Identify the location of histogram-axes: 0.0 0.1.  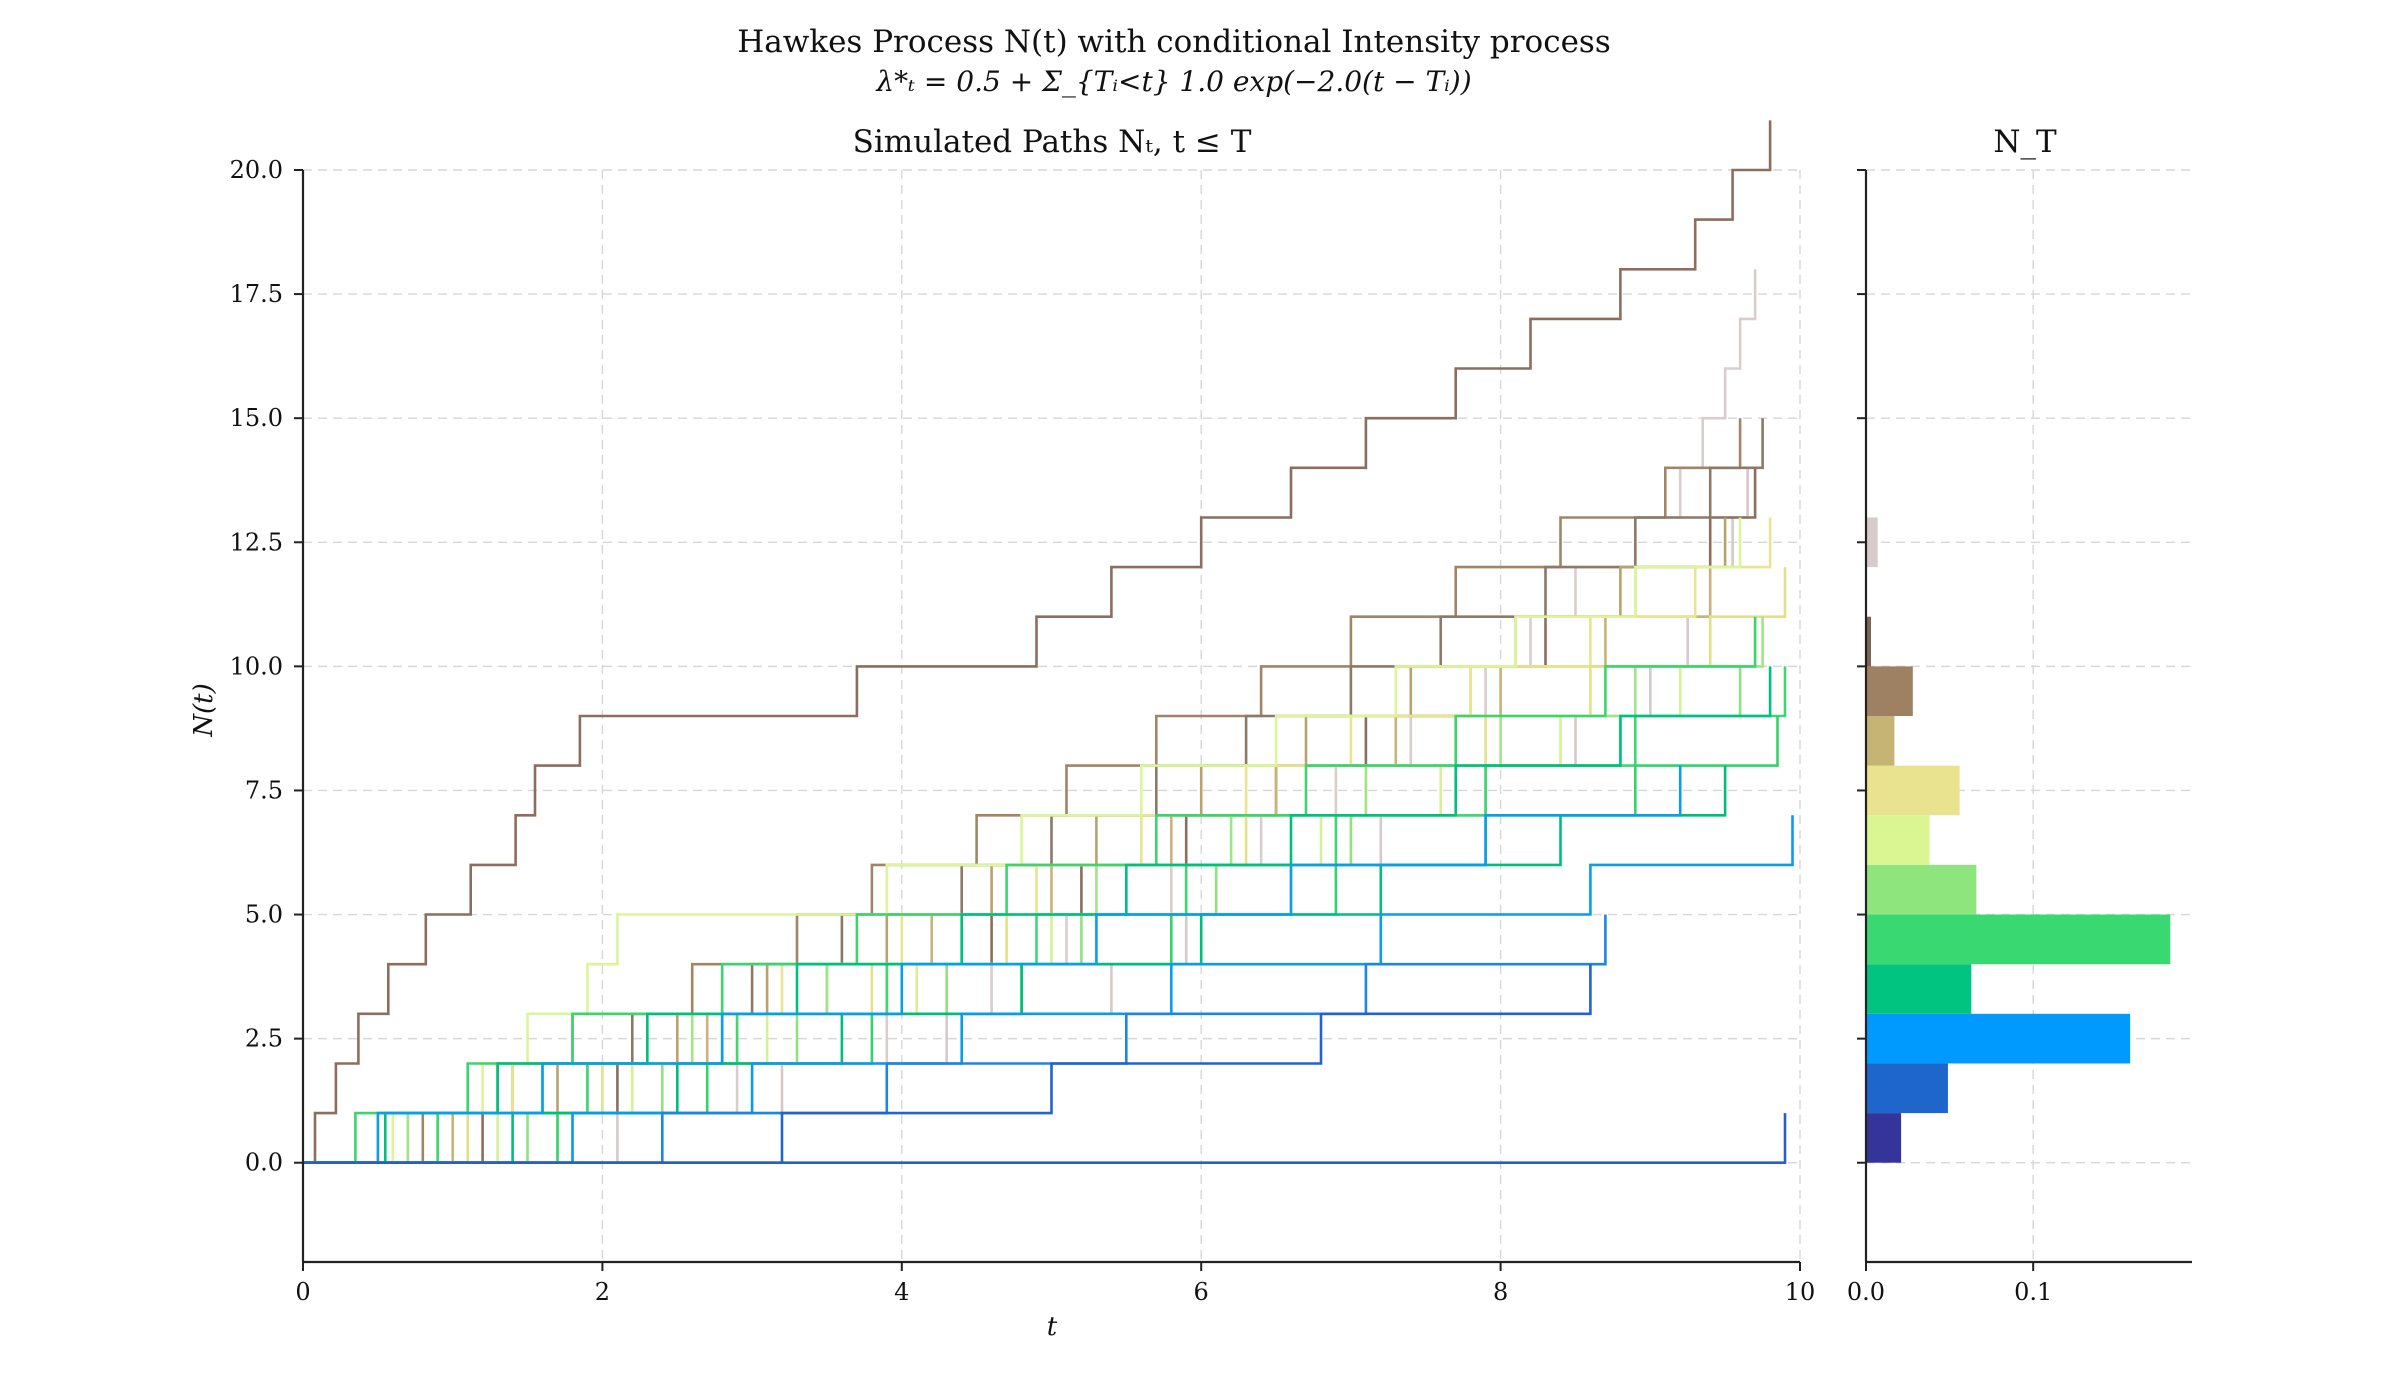
(2019, 737).